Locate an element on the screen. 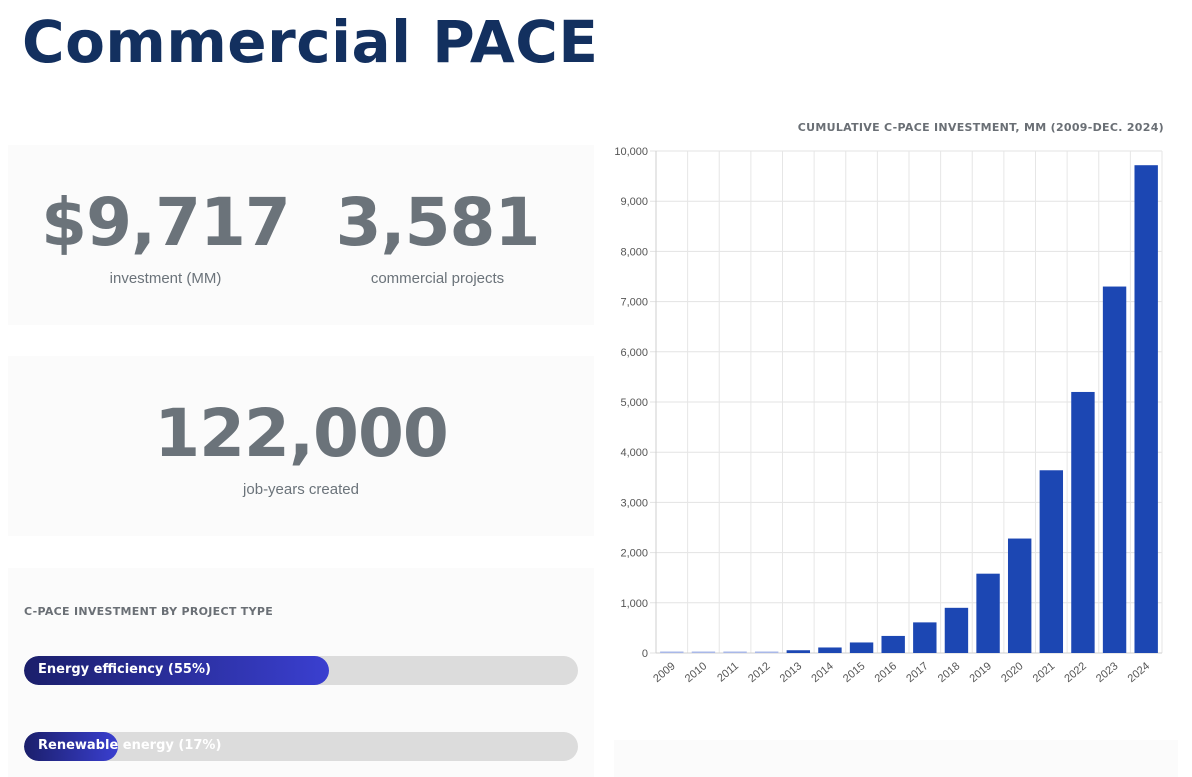 The image size is (1192, 777). bar-2011 is located at coordinates (735, 652).